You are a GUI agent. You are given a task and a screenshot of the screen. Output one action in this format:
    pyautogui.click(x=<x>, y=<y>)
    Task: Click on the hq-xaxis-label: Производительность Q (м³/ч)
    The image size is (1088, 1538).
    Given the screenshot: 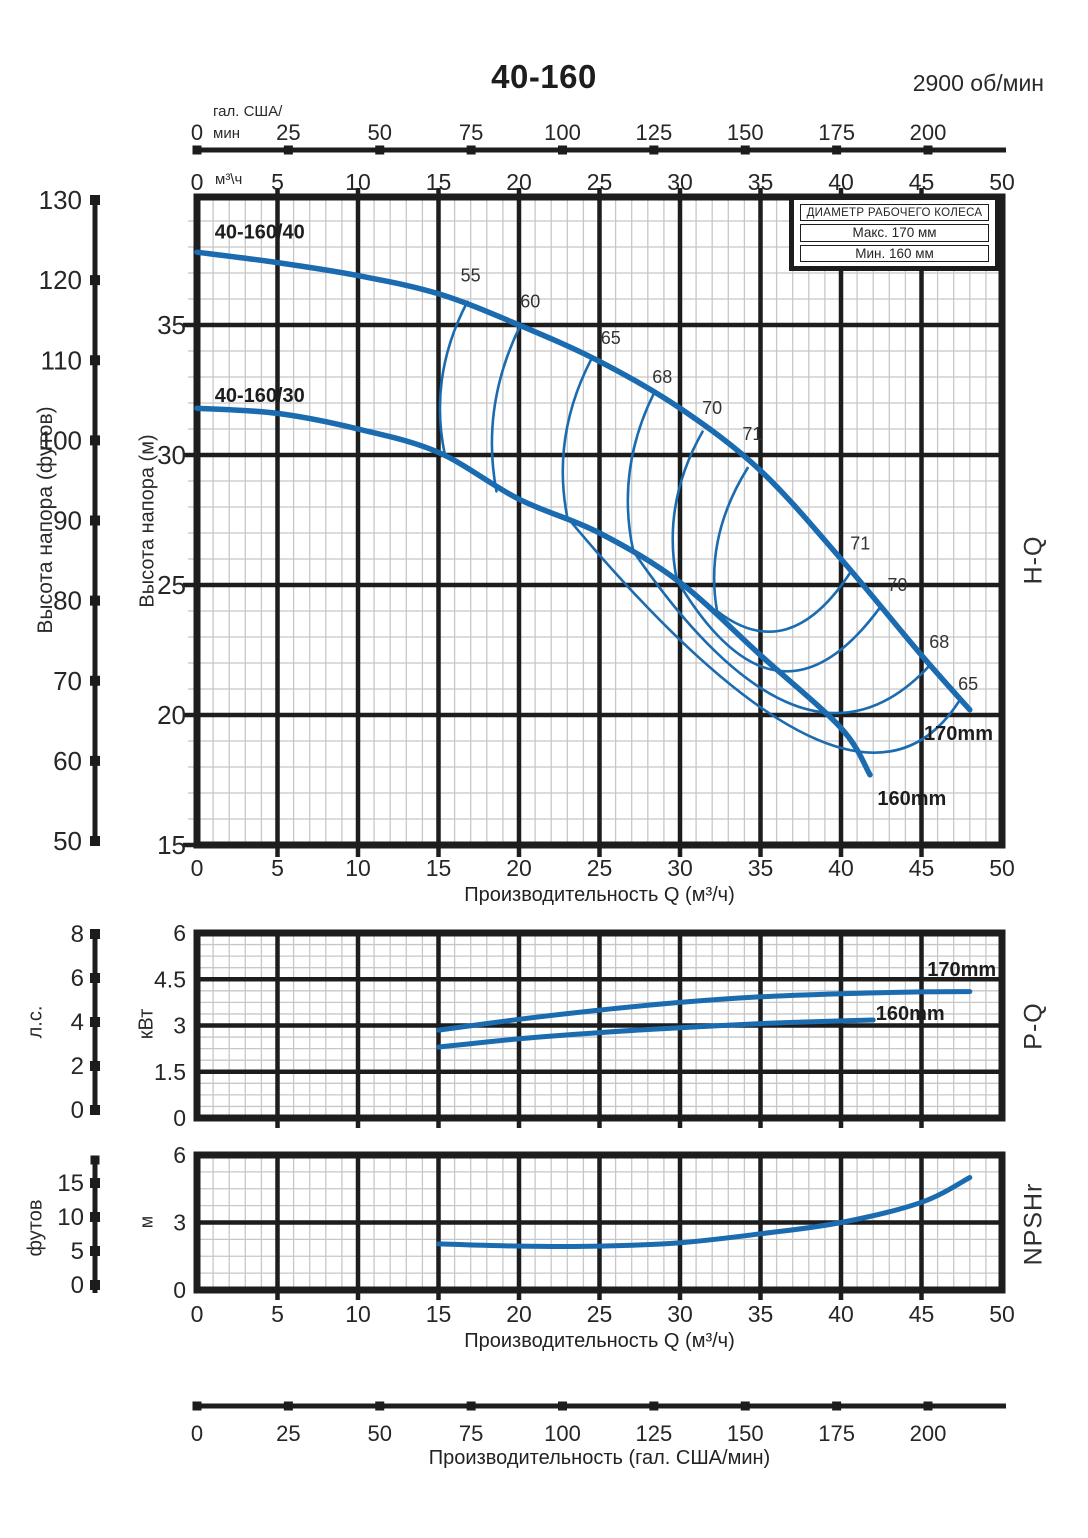 What is the action you would take?
    pyautogui.click(x=599, y=895)
    